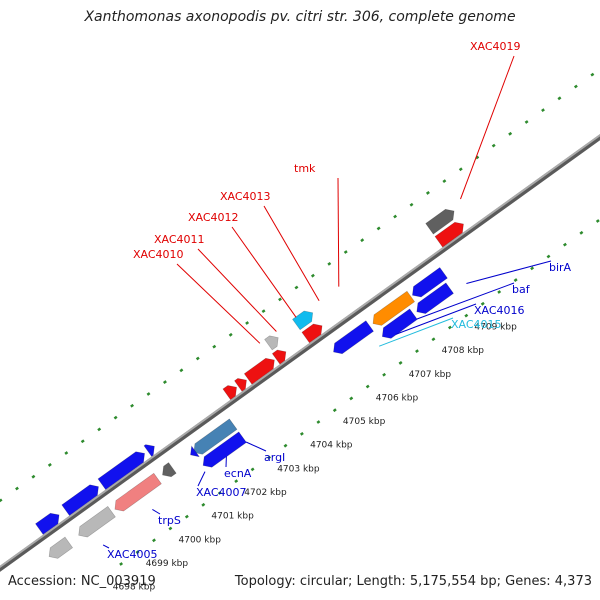  What do you see at coordinates (179, 239) in the screenshot?
I see `gene-label-forward: XAC4011` at bounding box center [179, 239].